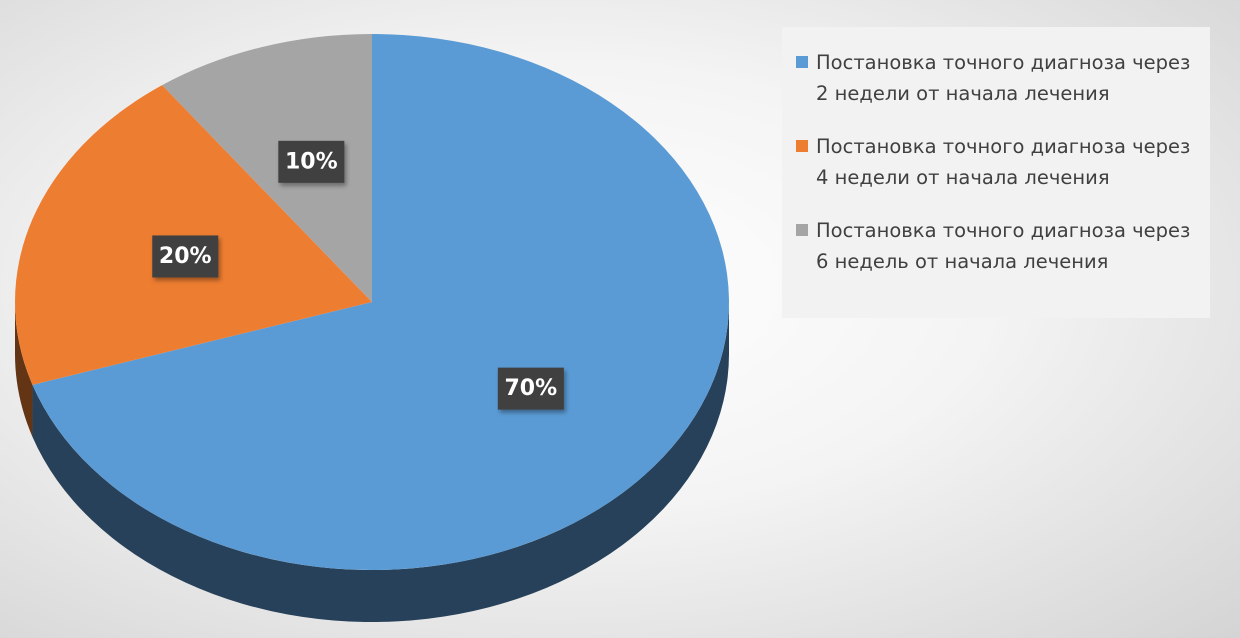 This screenshot has height=638, width=1240. Describe the element at coordinates (24, 369) in the screenshot. I see `pie-side` at that location.